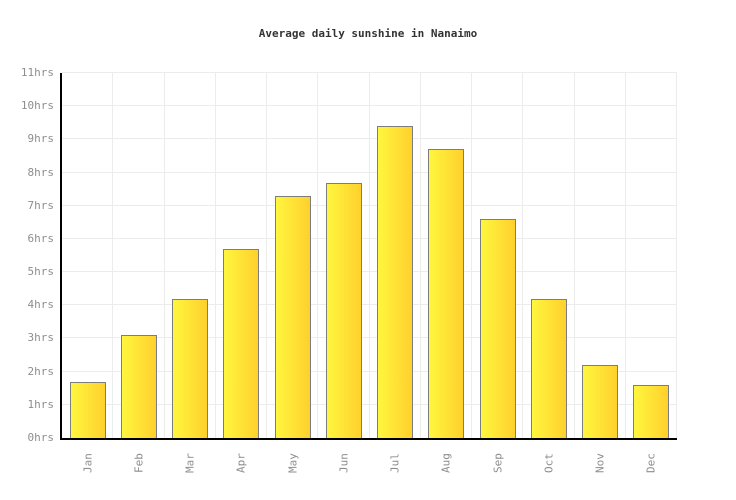  I want to click on bar-sep, so click(497, 328).